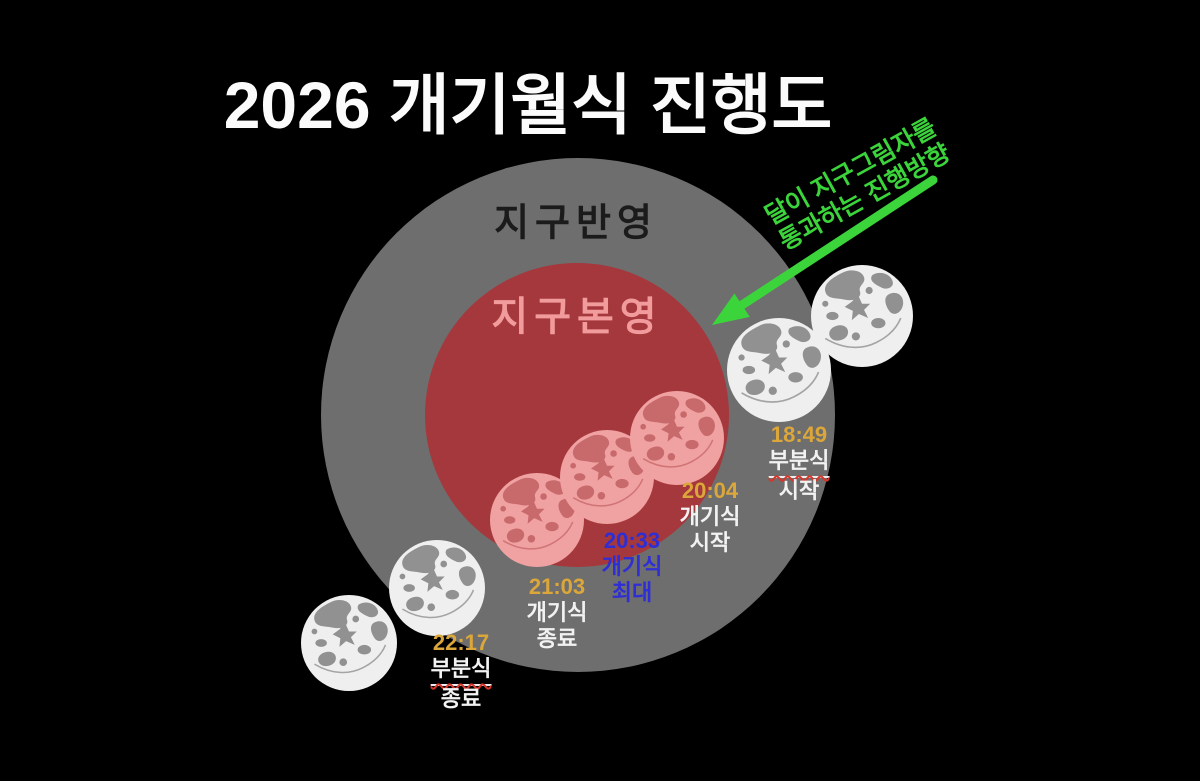 Image resolution: width=1200 pixels, height=781 pixels. I want to click on stage-label-total-eclipse-end: 21:03 개기식 종료, so click(557, 613).